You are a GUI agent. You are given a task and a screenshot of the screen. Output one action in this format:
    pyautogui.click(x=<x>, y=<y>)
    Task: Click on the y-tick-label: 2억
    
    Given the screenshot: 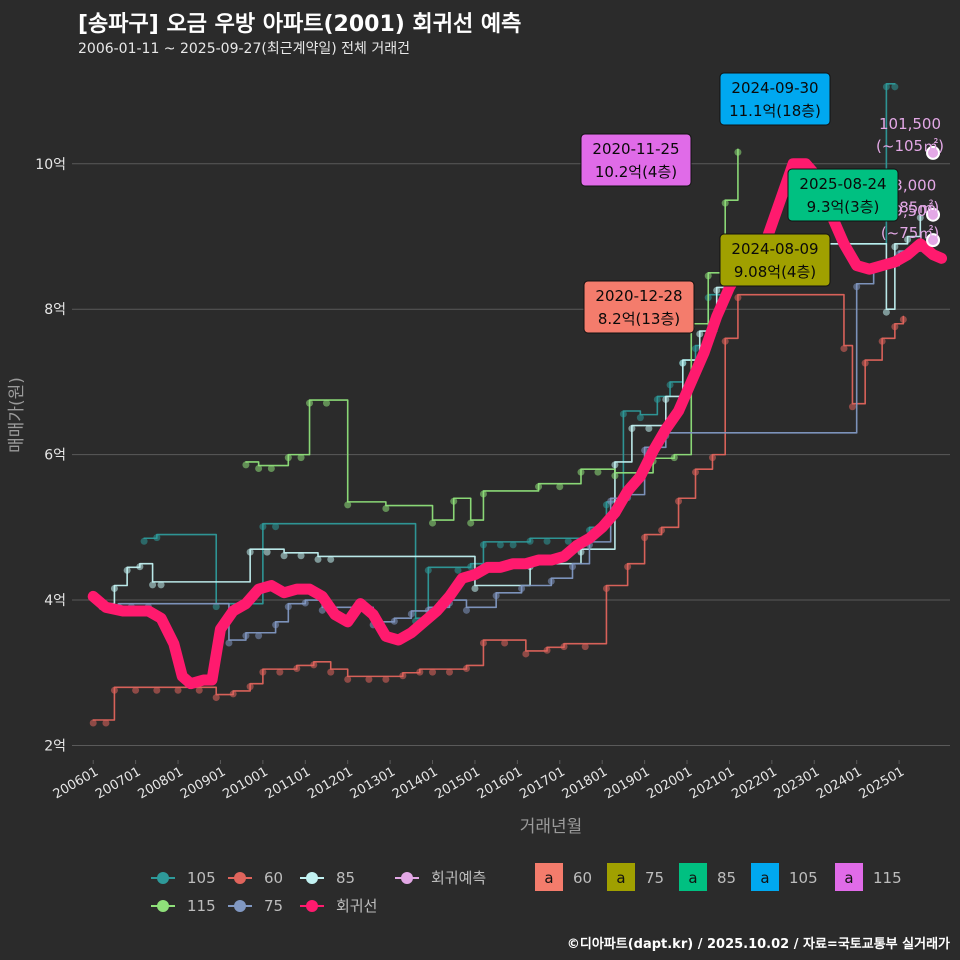 What is the action you would take?
    pyautogui.click(x=55, y=746)
    